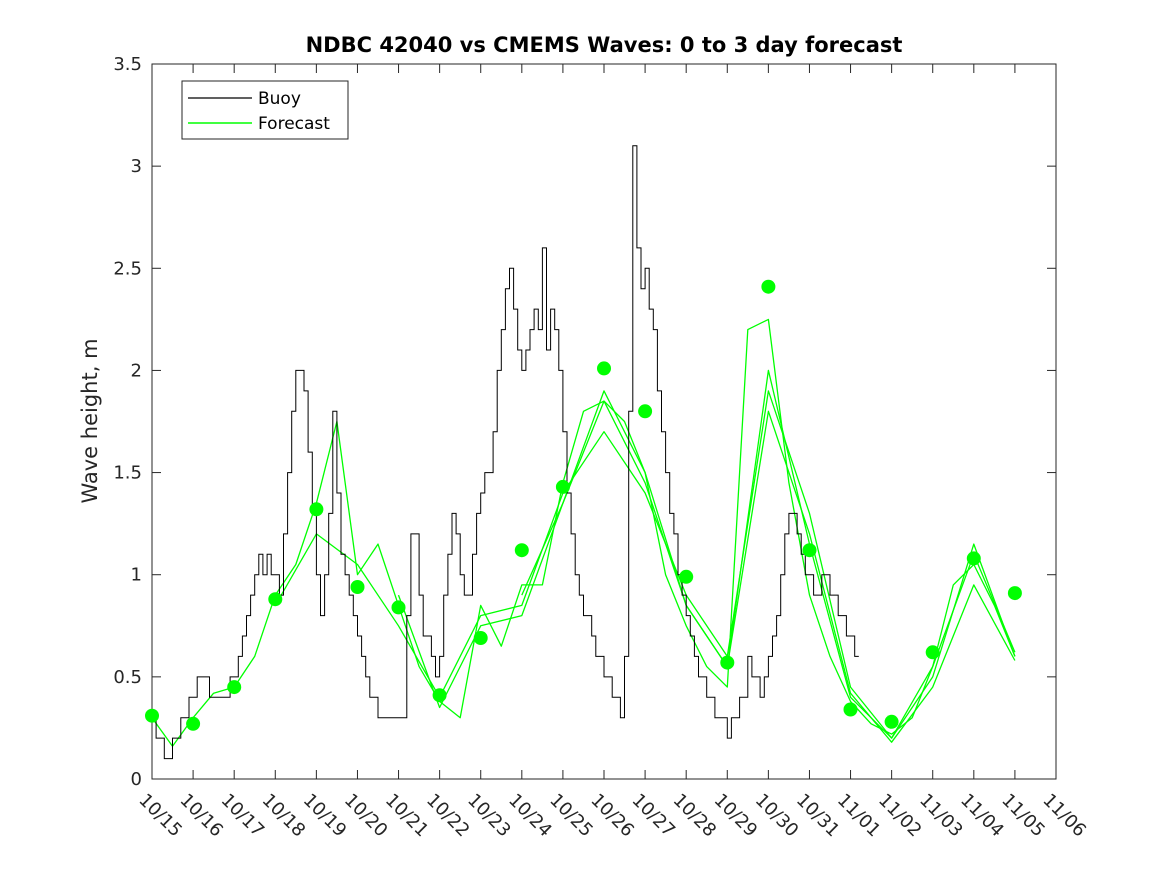  Describe the element at coordinates (279, 99) in the screenshot. I see `legend-entry-buoy: Buoy` at that location.